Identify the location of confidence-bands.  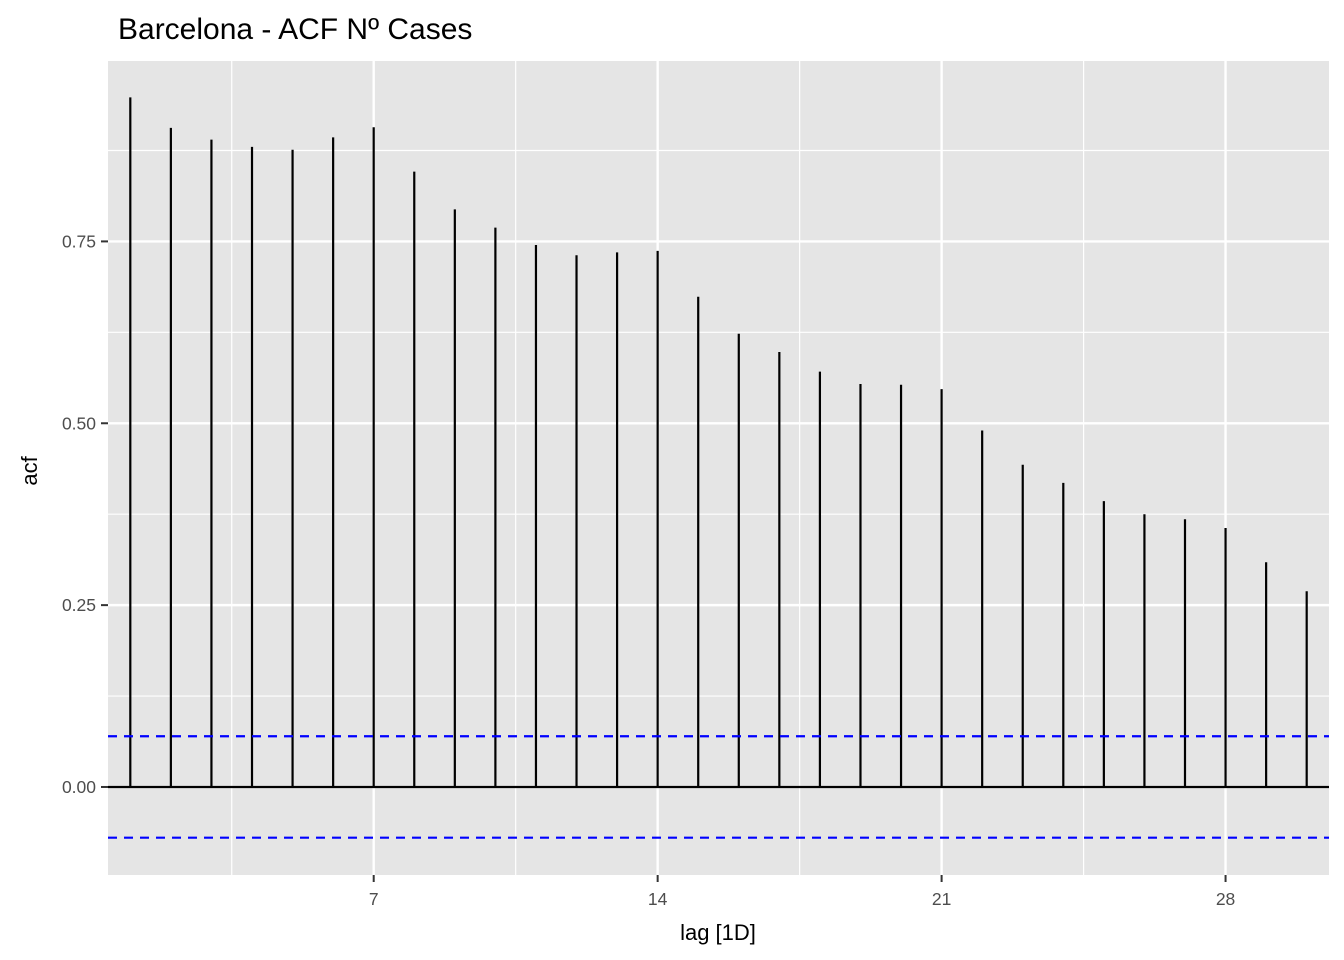
(718, 787).